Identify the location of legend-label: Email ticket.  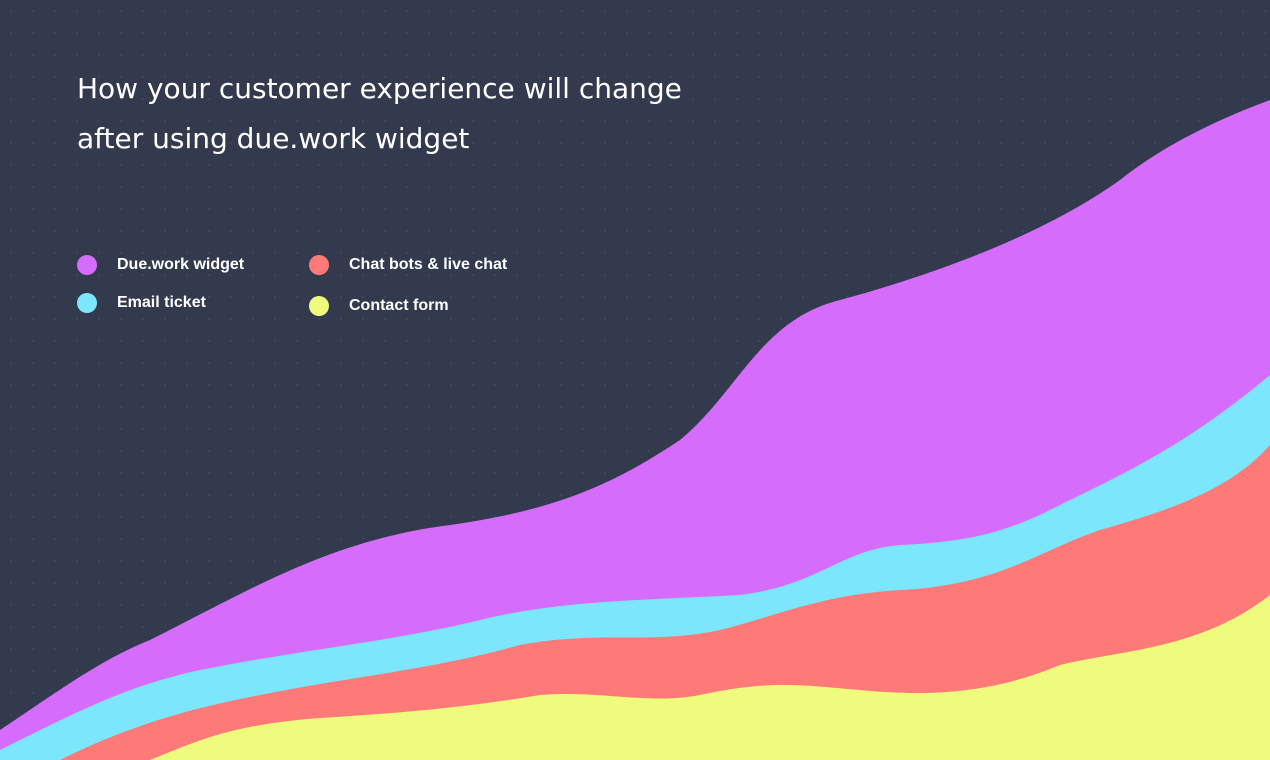
(162, 302).